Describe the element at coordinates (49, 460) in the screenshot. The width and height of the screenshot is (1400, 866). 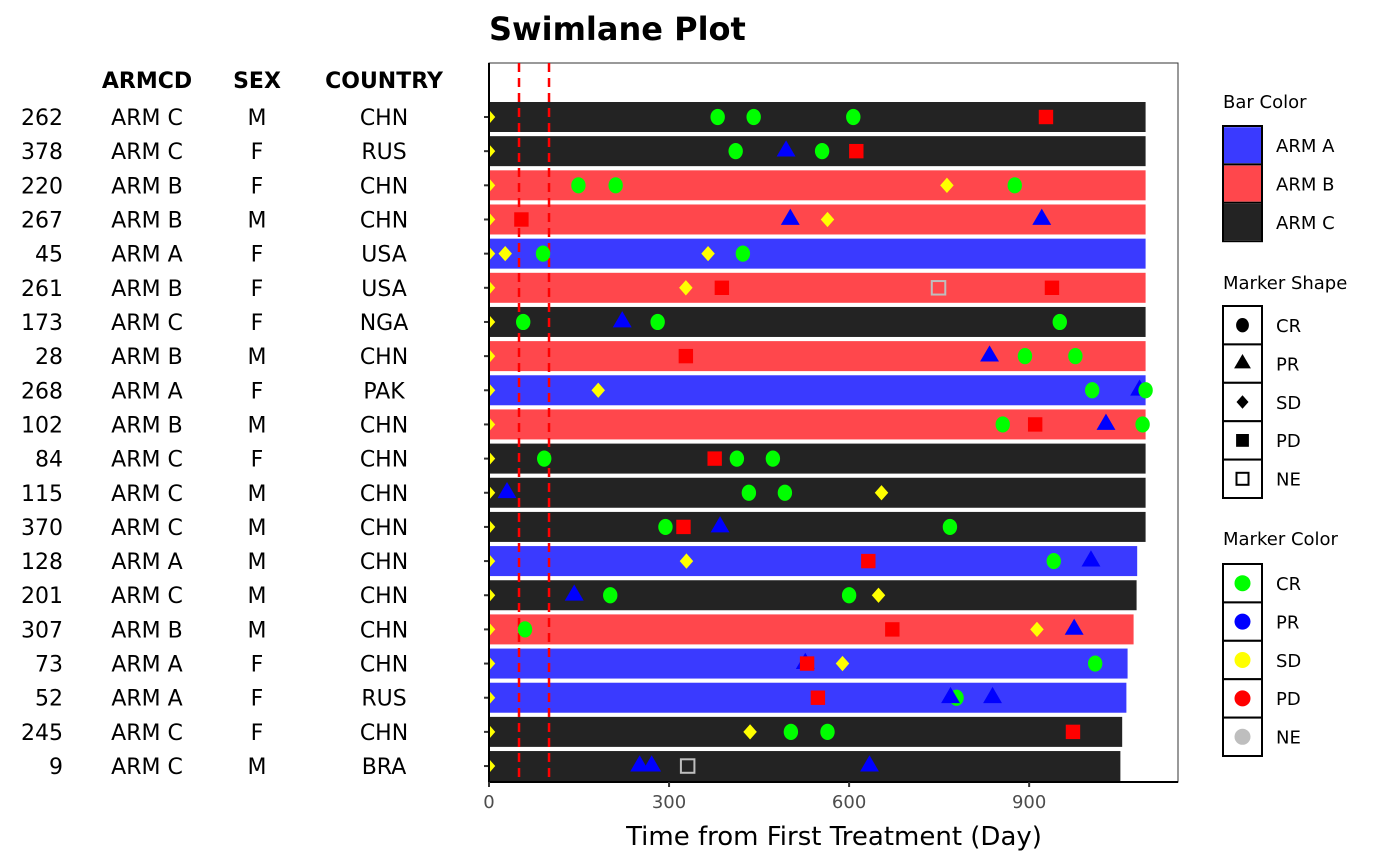
I see `subject-id: 84` at that location.